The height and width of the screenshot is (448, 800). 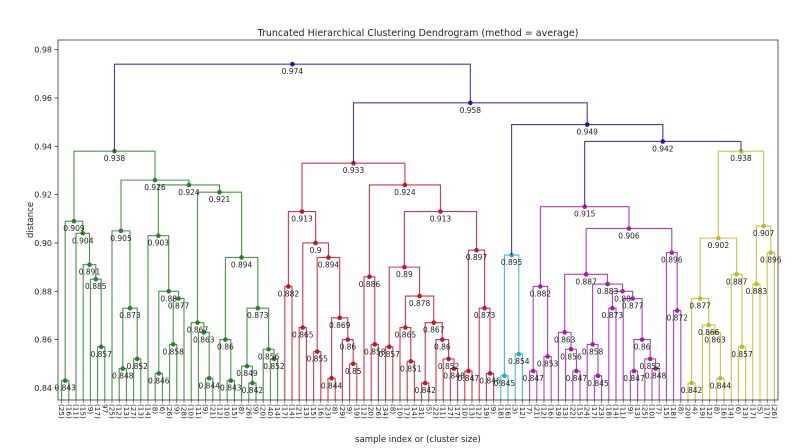 I want to click on leaf-label: (22), so click(x=572, y=411).